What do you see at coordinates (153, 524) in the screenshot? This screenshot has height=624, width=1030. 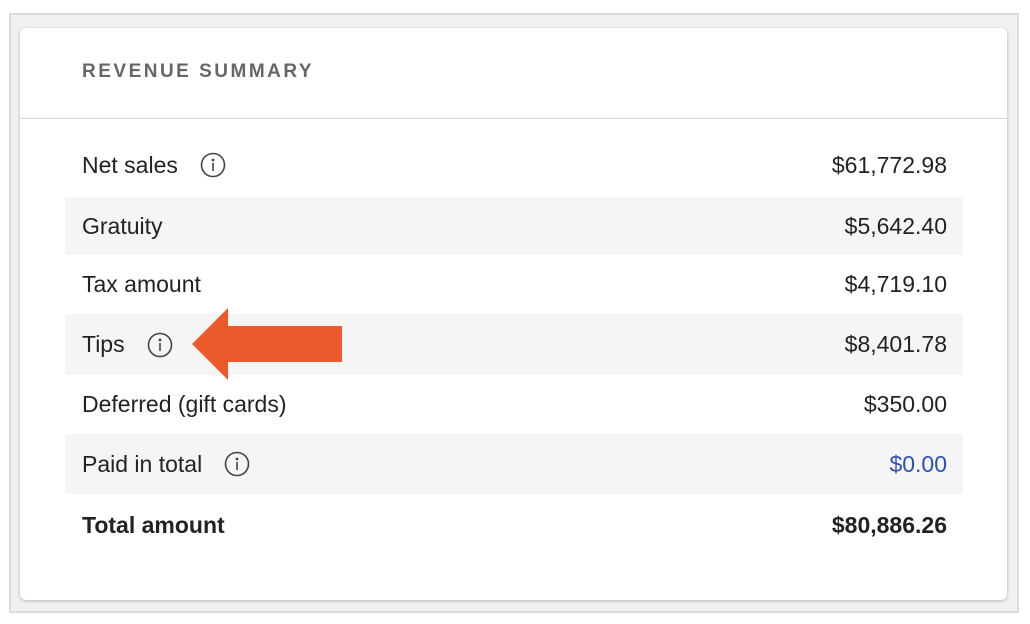 I see `row-label: Total amount` at bounding box center [153, 524].